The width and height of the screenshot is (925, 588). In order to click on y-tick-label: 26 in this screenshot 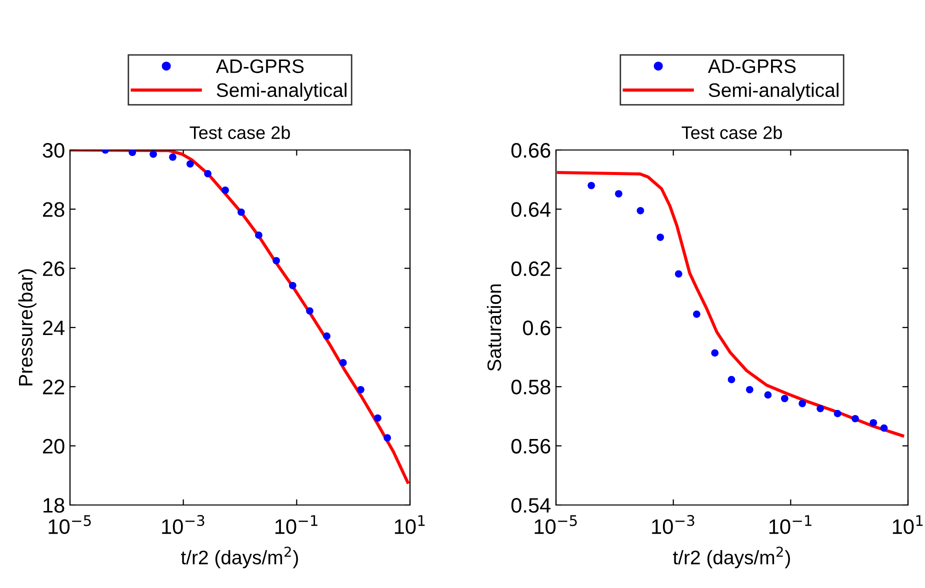, I will do `click(53, 268)`.